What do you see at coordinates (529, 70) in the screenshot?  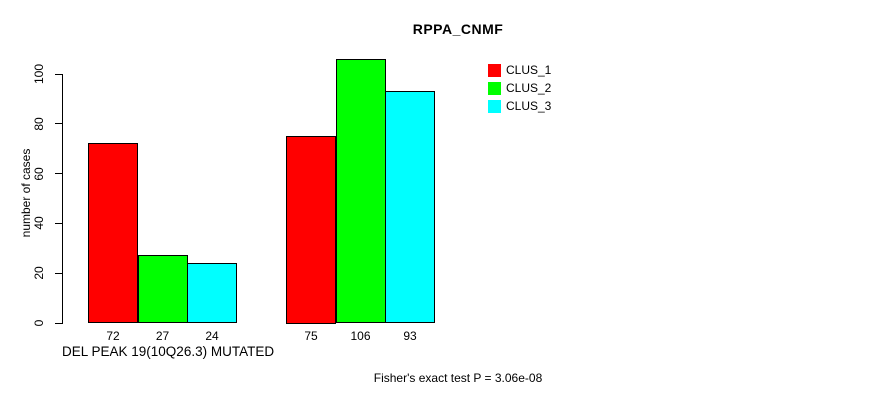 I see `legend-label: CLUS_1` at bounding box center [529, 70].